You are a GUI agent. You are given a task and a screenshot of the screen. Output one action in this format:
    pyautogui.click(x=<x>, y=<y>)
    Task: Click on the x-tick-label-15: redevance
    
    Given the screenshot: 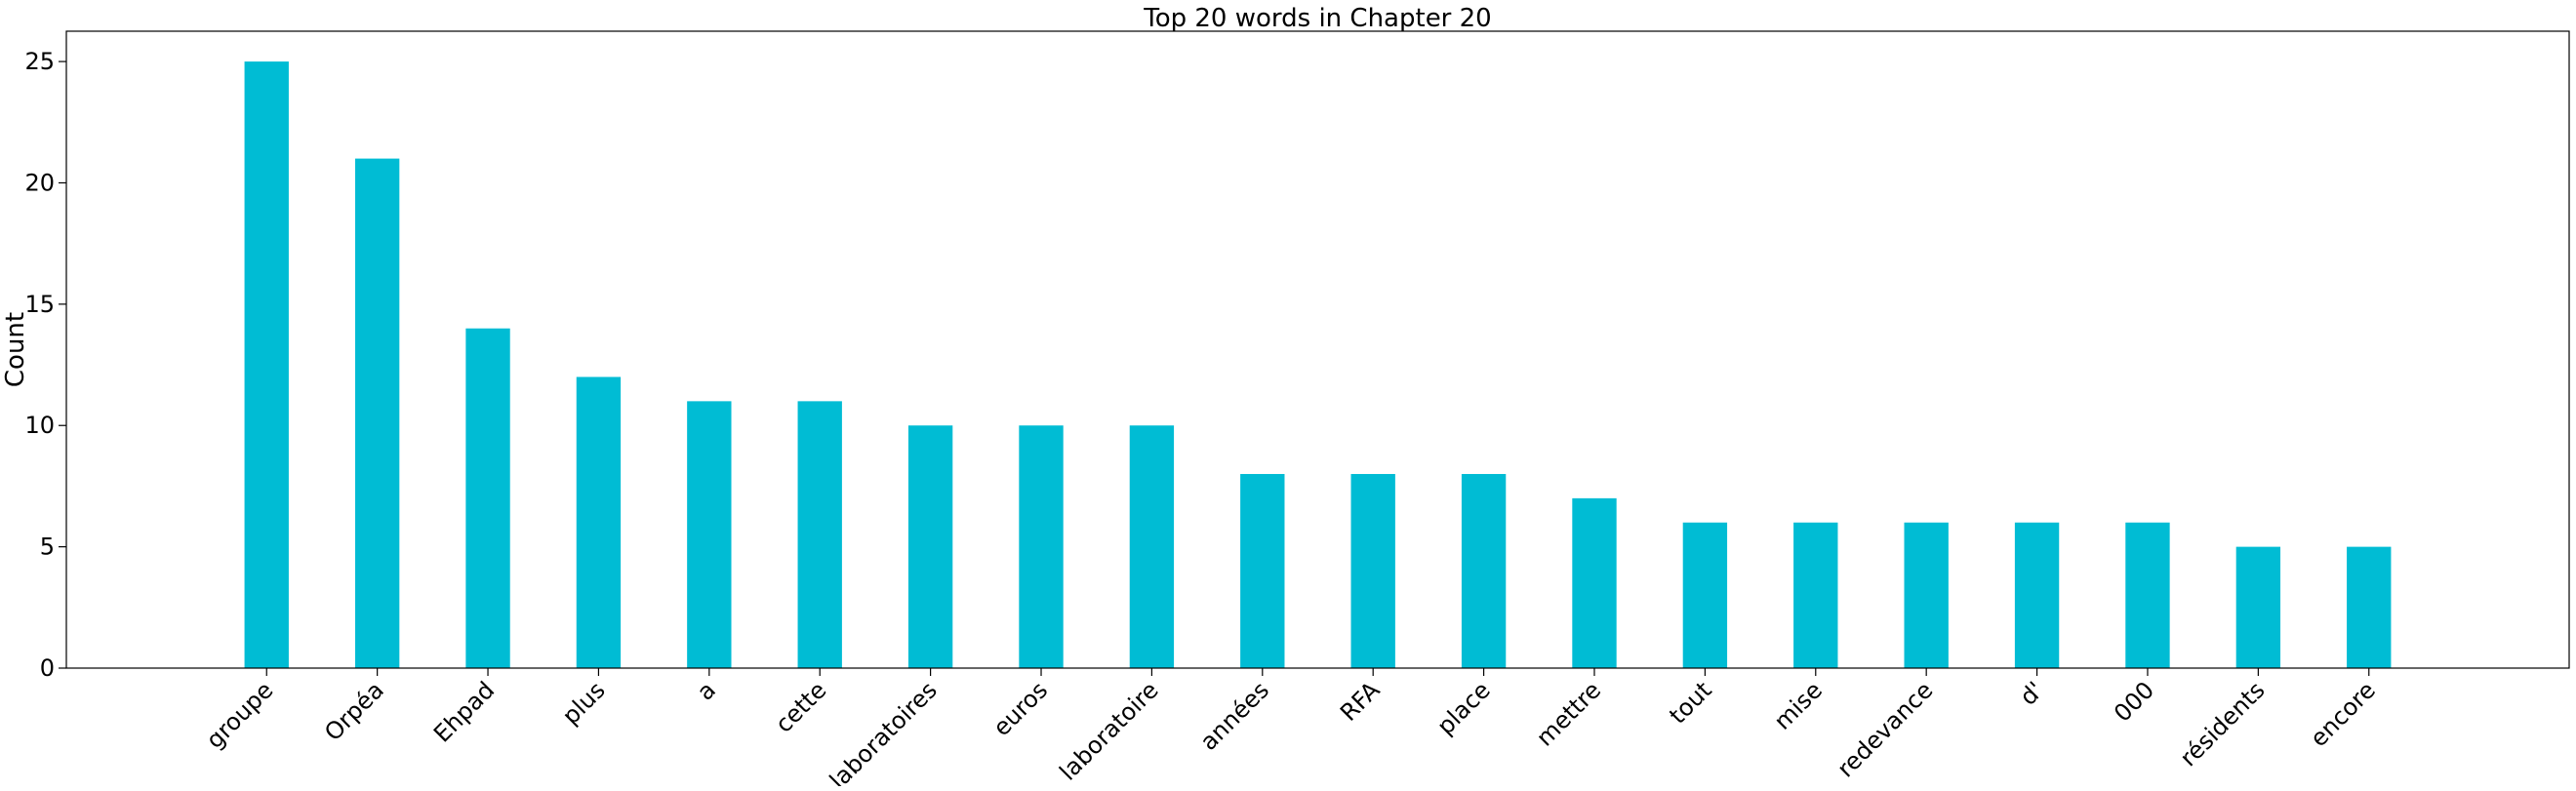 What is the action you would take?
    pyautogui.click(x=1884, y=729)
    